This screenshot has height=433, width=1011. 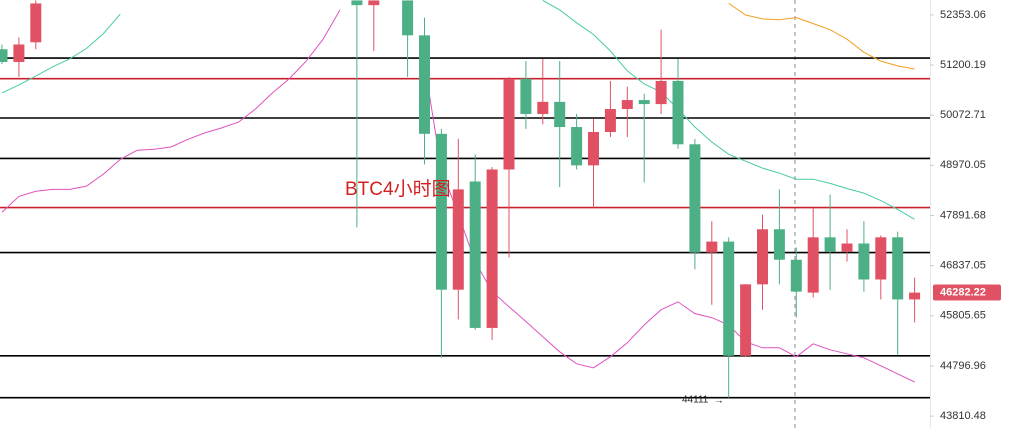 What do you see at coordinates (963, 165) in the screenshot?
I see `y-tick-label: 48970.05` at bounding box center [963, 165].